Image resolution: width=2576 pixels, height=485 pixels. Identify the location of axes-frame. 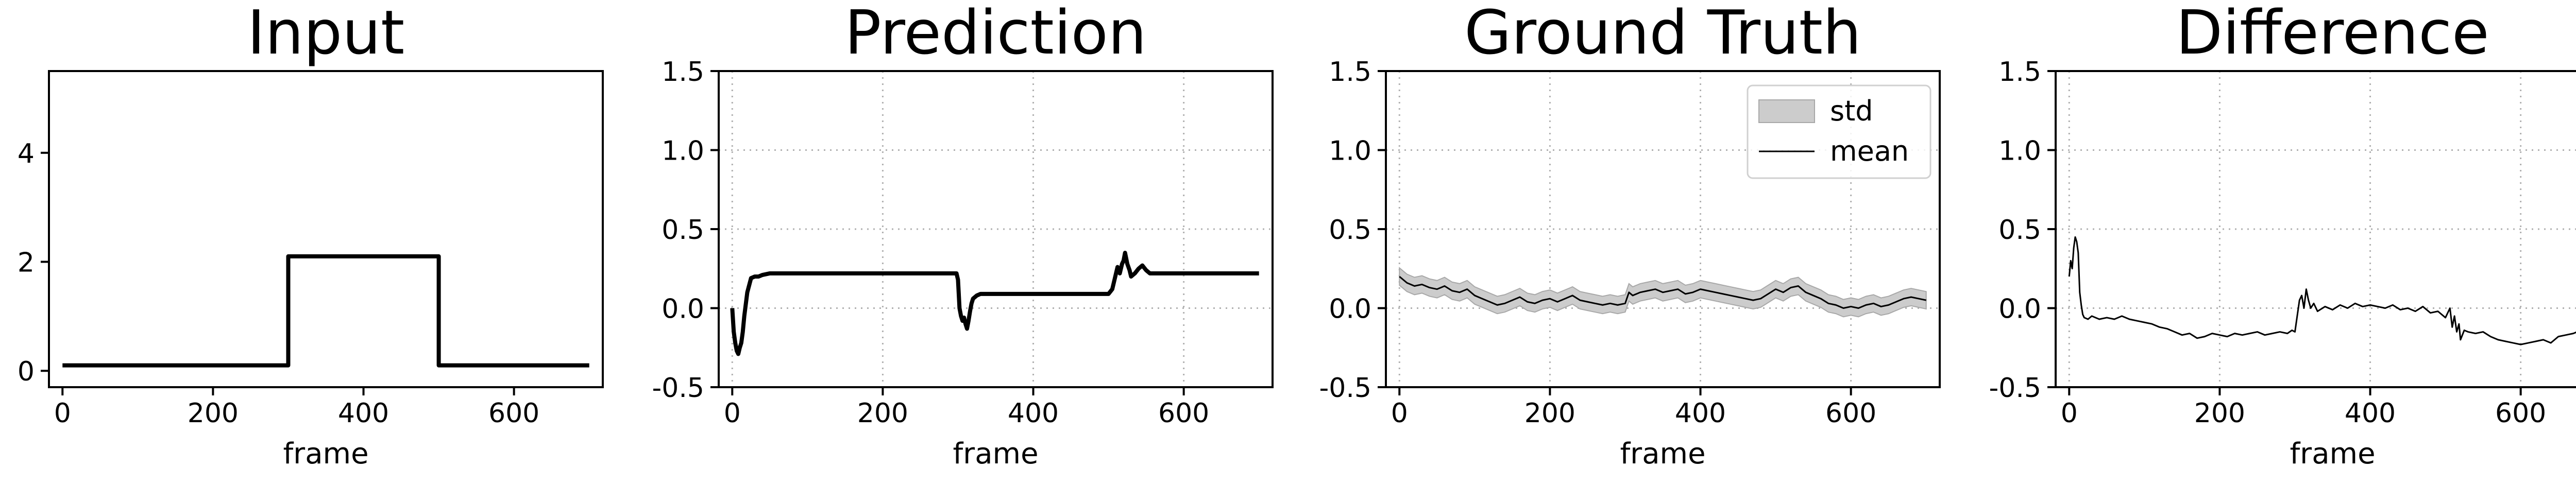
(326, 229).